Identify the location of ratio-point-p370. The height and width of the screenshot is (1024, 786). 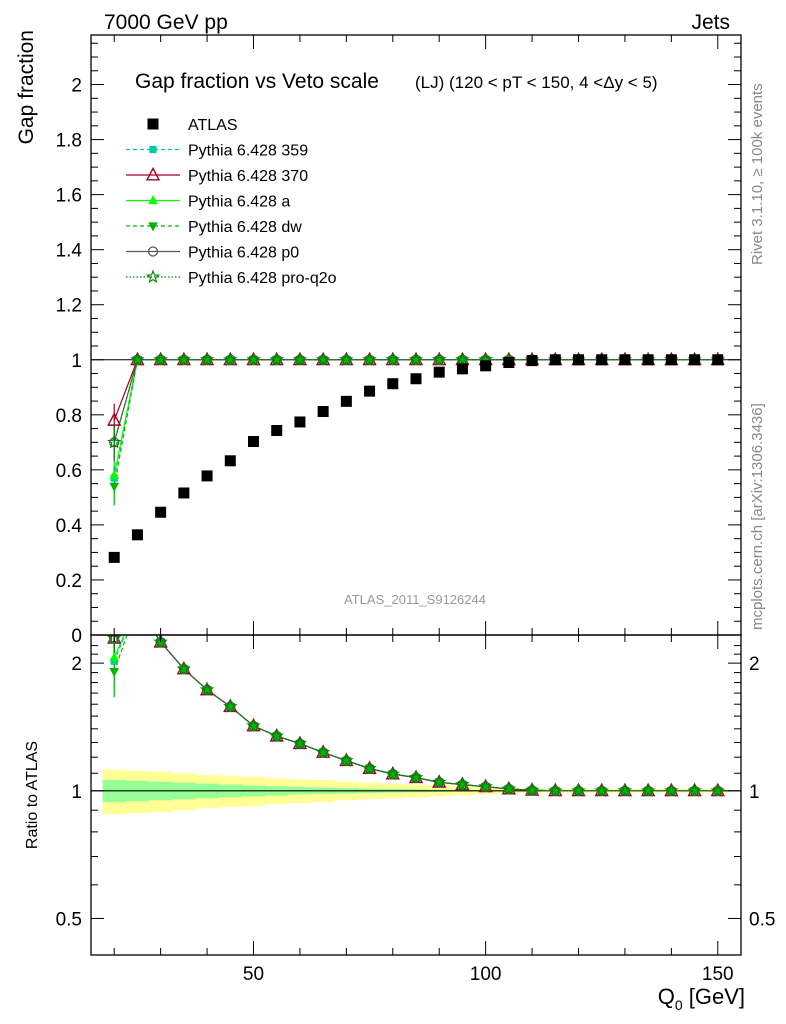
(137, 603).